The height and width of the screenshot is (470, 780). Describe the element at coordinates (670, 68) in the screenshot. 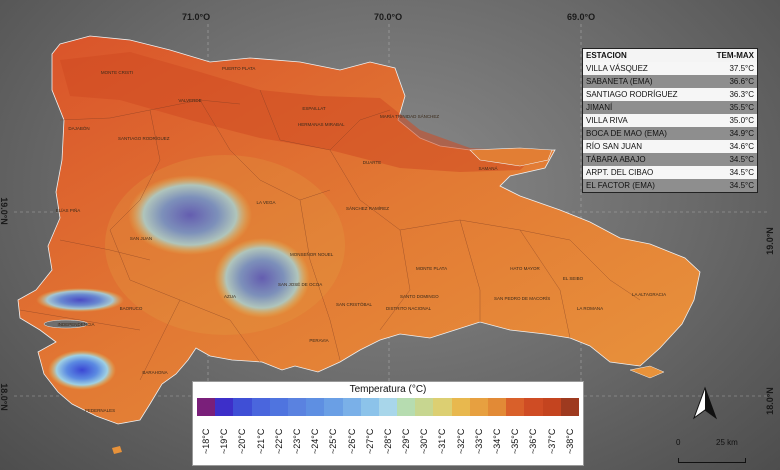

I see `table-row: VILLA VÁSQUEZ 37.5°C` at that location.